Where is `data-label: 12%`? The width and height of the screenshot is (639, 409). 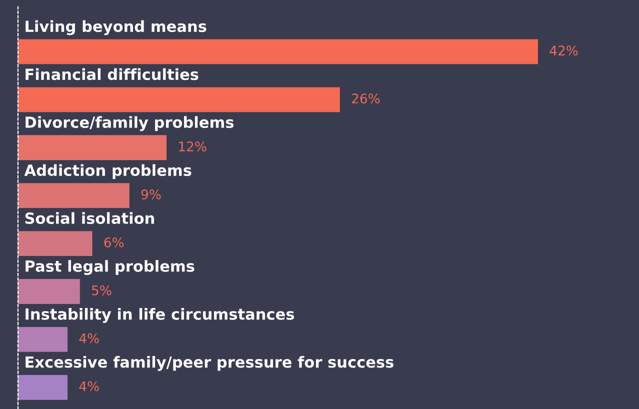
data-label: 12% is located at coordinates (192, 146).